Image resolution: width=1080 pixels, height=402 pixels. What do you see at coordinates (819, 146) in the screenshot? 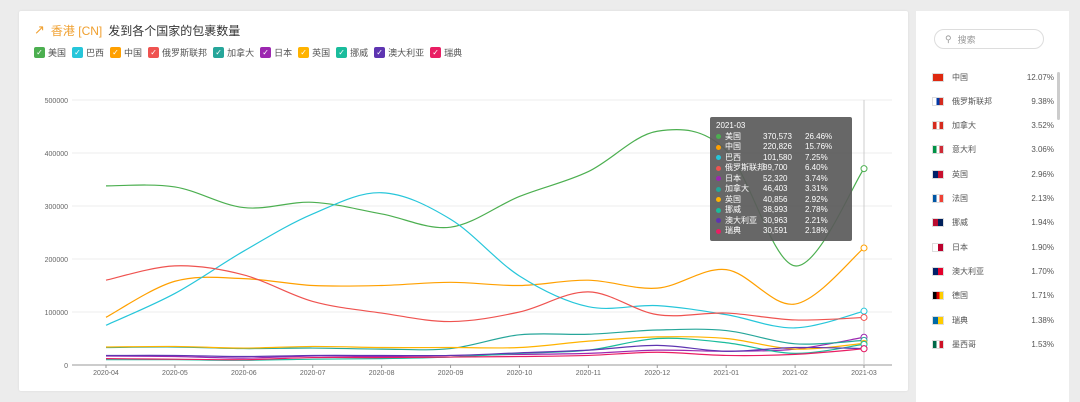
I see `tooltip-pct: 15.76%` at bounding box center [819, 146].